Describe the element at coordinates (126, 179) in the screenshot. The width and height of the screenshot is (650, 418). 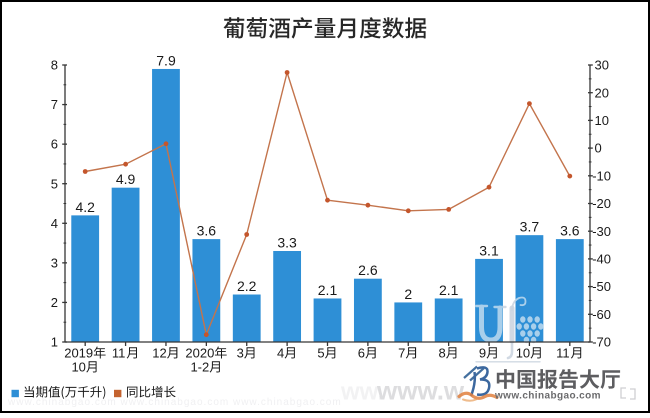
I see `svg-text: 4.9` at that location.